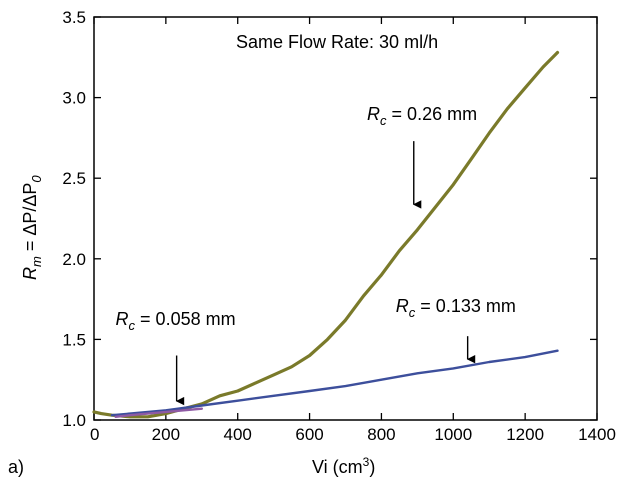 This screenshot has height=487, width=623. Describe the element at coordinates (16, 467) in the screenshot. I see `panel-label: a)` at that location.